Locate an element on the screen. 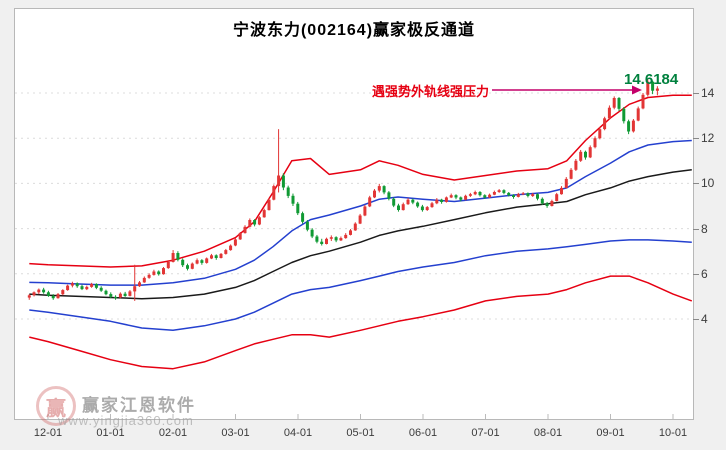 This screenshot has height=450, width=726. y-axis-label: 14 is located at coordinates (703, 93).